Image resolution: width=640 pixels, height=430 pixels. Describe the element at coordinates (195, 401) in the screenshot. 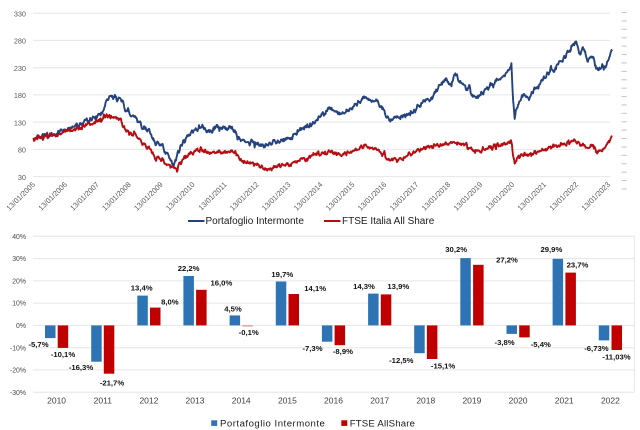

I see `svg-text: 2013` at that location.